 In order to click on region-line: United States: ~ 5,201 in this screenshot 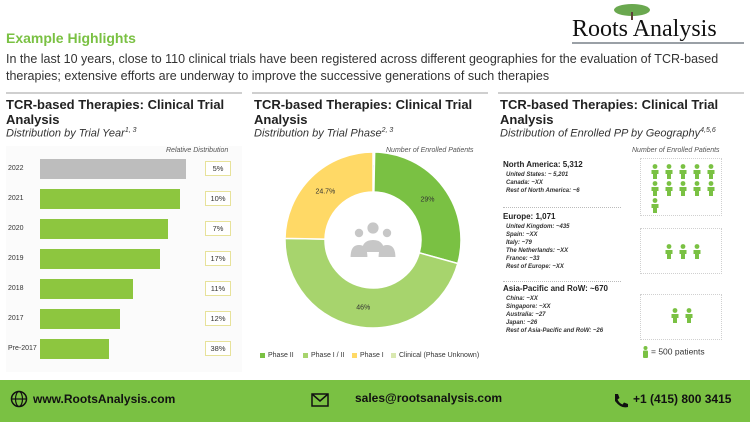, I will do `click(537, 175)`.